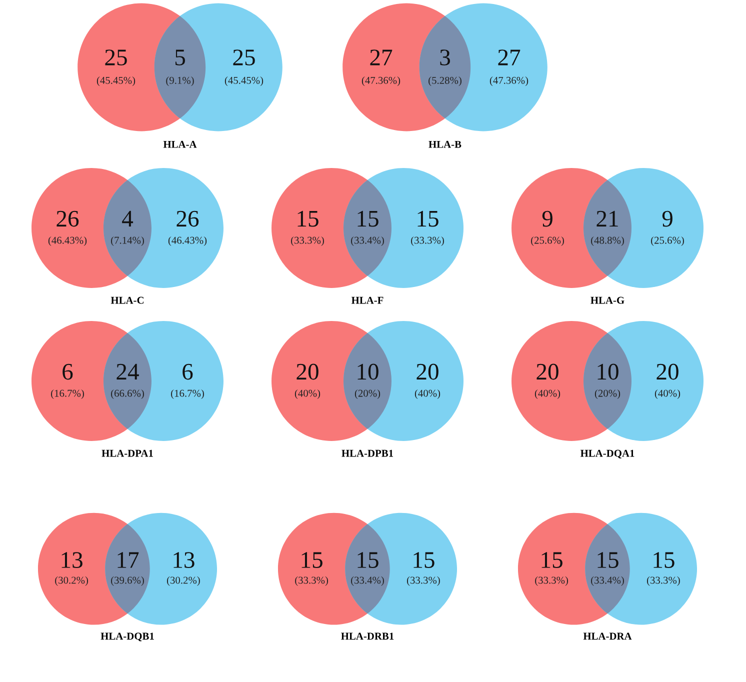 Image resolution: width=746 pixels, height=682 pixels. What do you see at coordinates (127, 241) in the screenshot?
I see `text: (7.14%)` at bounding box center [127, 241].